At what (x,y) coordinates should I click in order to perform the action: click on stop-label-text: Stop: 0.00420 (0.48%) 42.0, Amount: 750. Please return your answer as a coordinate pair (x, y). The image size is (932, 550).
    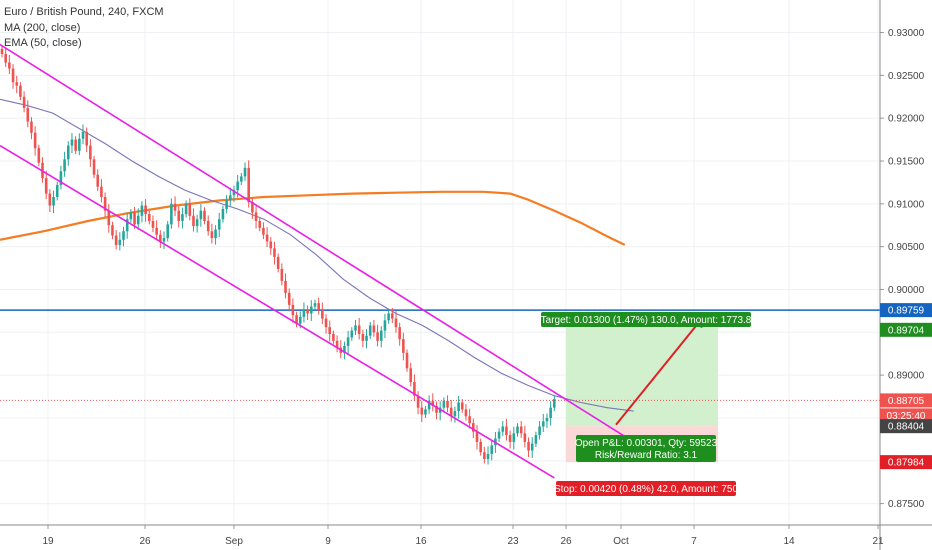
    Looking at the image, I should click on (646, 489).